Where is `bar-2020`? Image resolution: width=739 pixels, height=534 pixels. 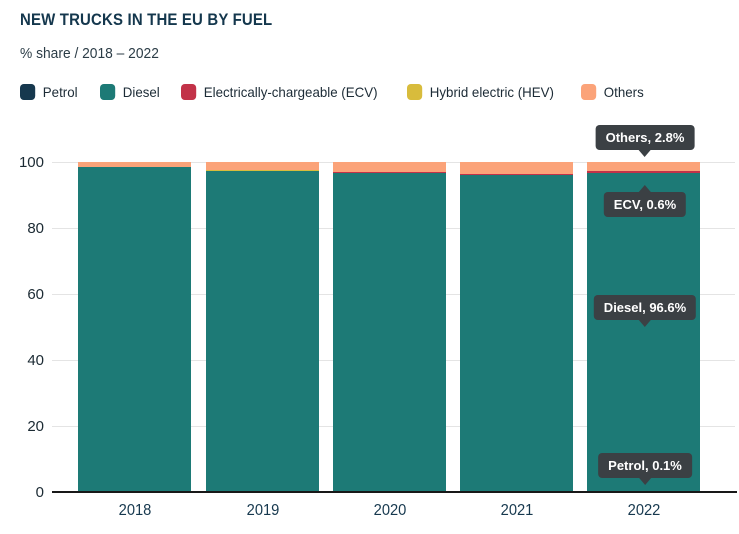 bar-2020 is located at coordinates (389, 327).